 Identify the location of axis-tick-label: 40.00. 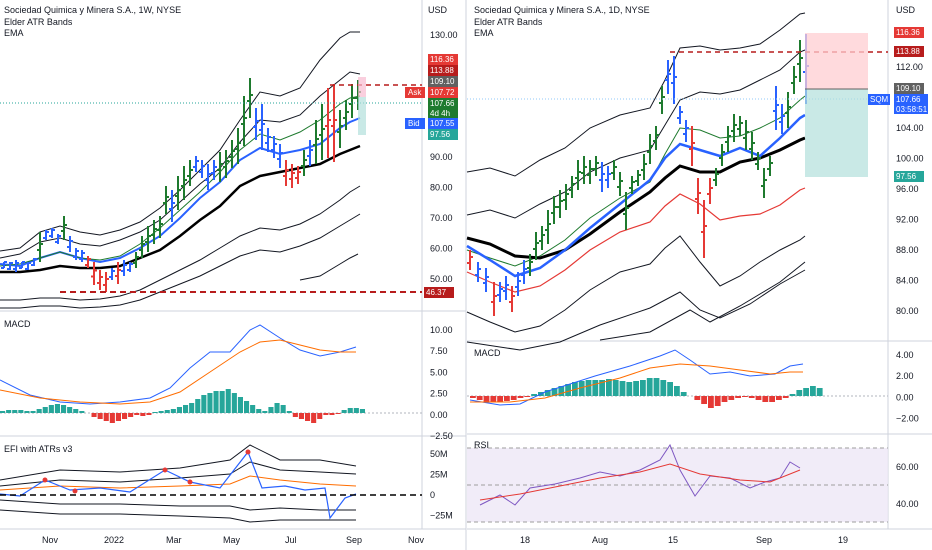
(907, 504).